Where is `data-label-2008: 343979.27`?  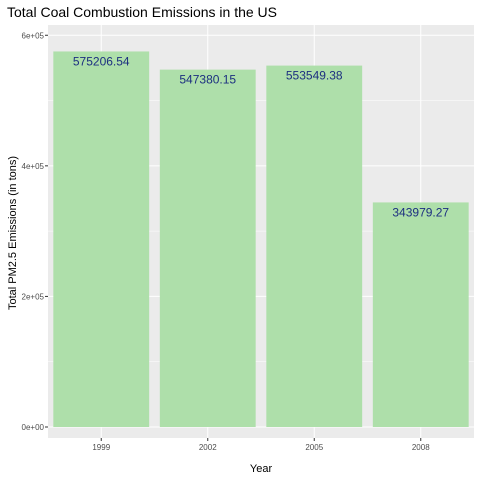
data-label-2008: 343979.27 is located at coordinates (420, 212).